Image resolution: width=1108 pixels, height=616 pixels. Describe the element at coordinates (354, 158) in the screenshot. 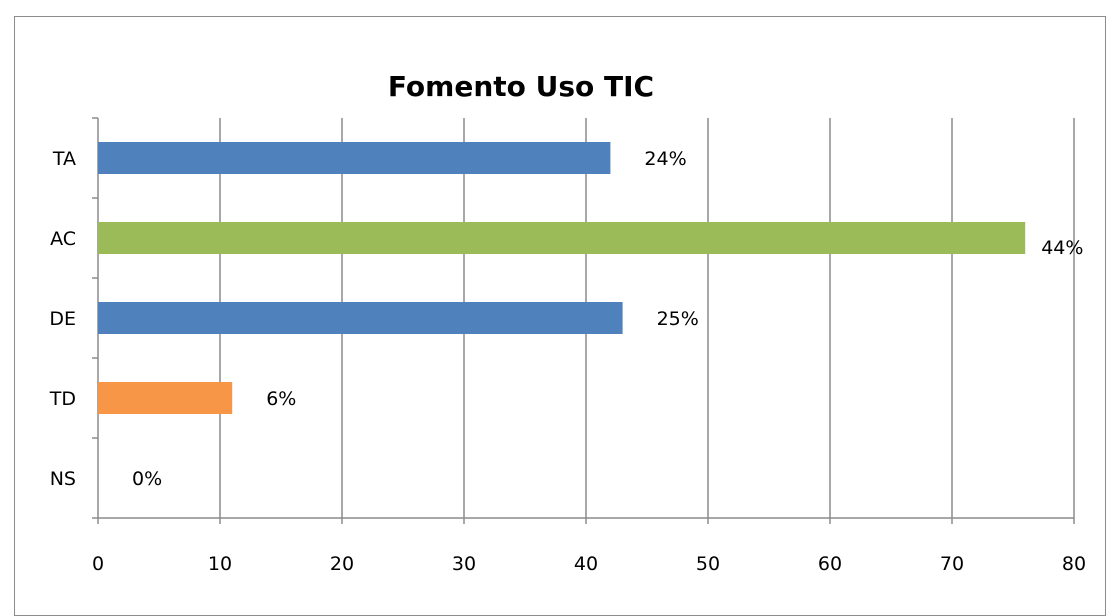

I see `bar-ta` at that location.